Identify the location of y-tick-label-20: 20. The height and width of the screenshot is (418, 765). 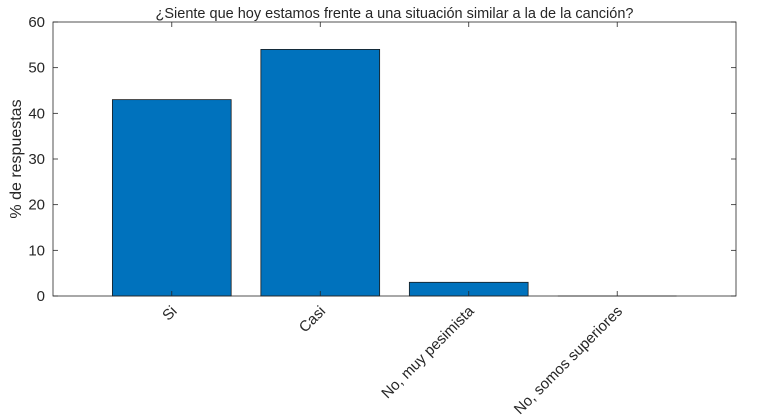
(36, 205).